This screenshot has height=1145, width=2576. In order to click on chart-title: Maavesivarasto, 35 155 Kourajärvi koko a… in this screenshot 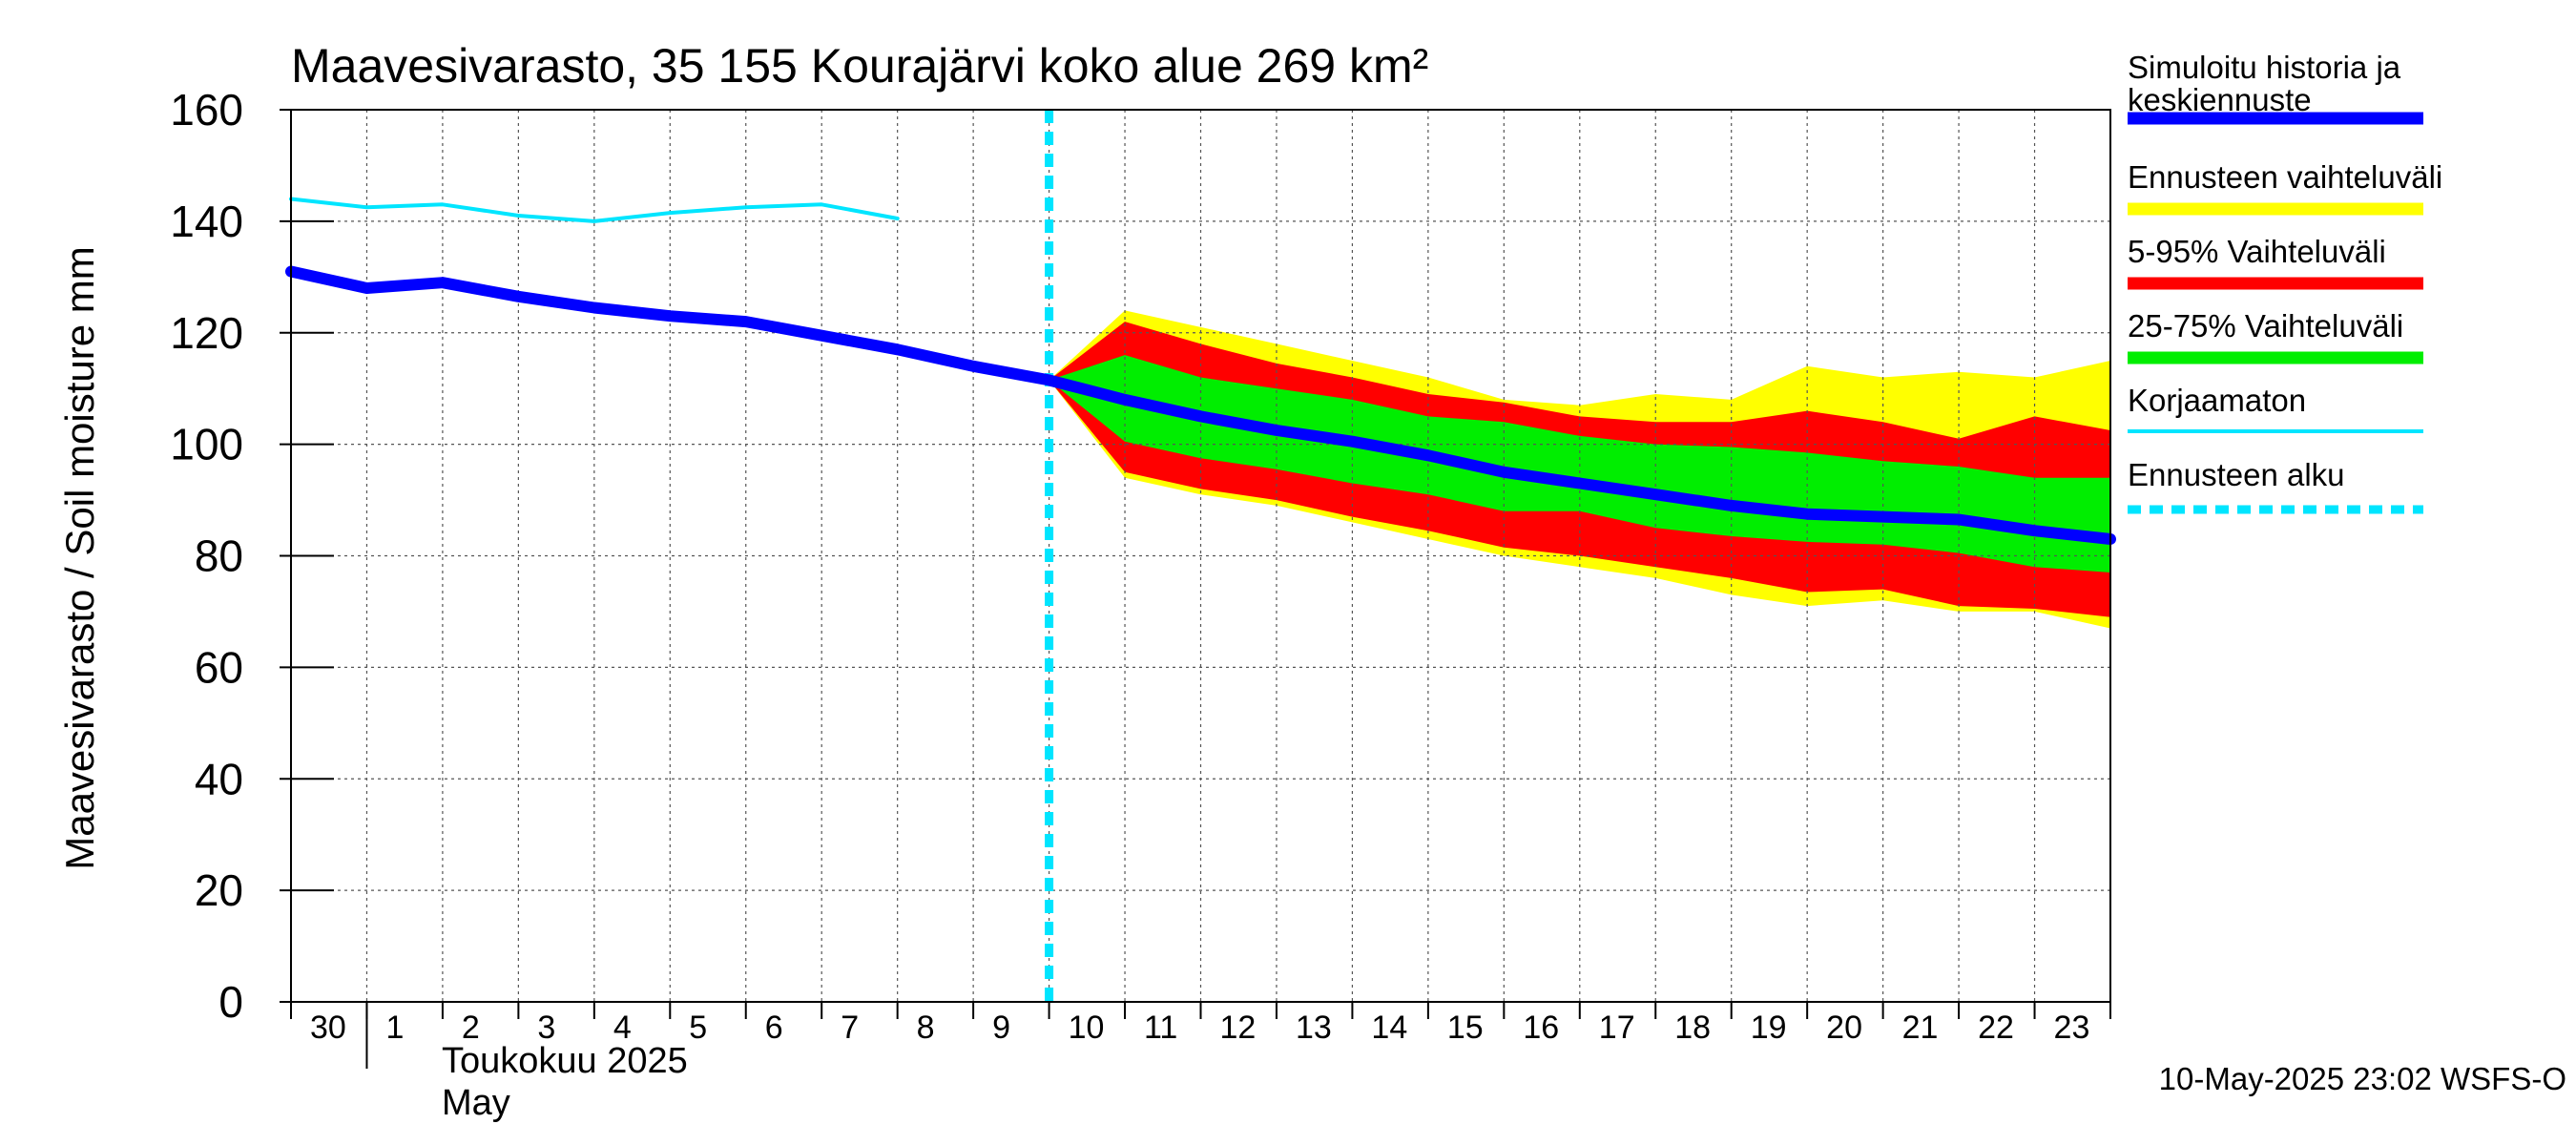, I will do `click(859, 66)`.